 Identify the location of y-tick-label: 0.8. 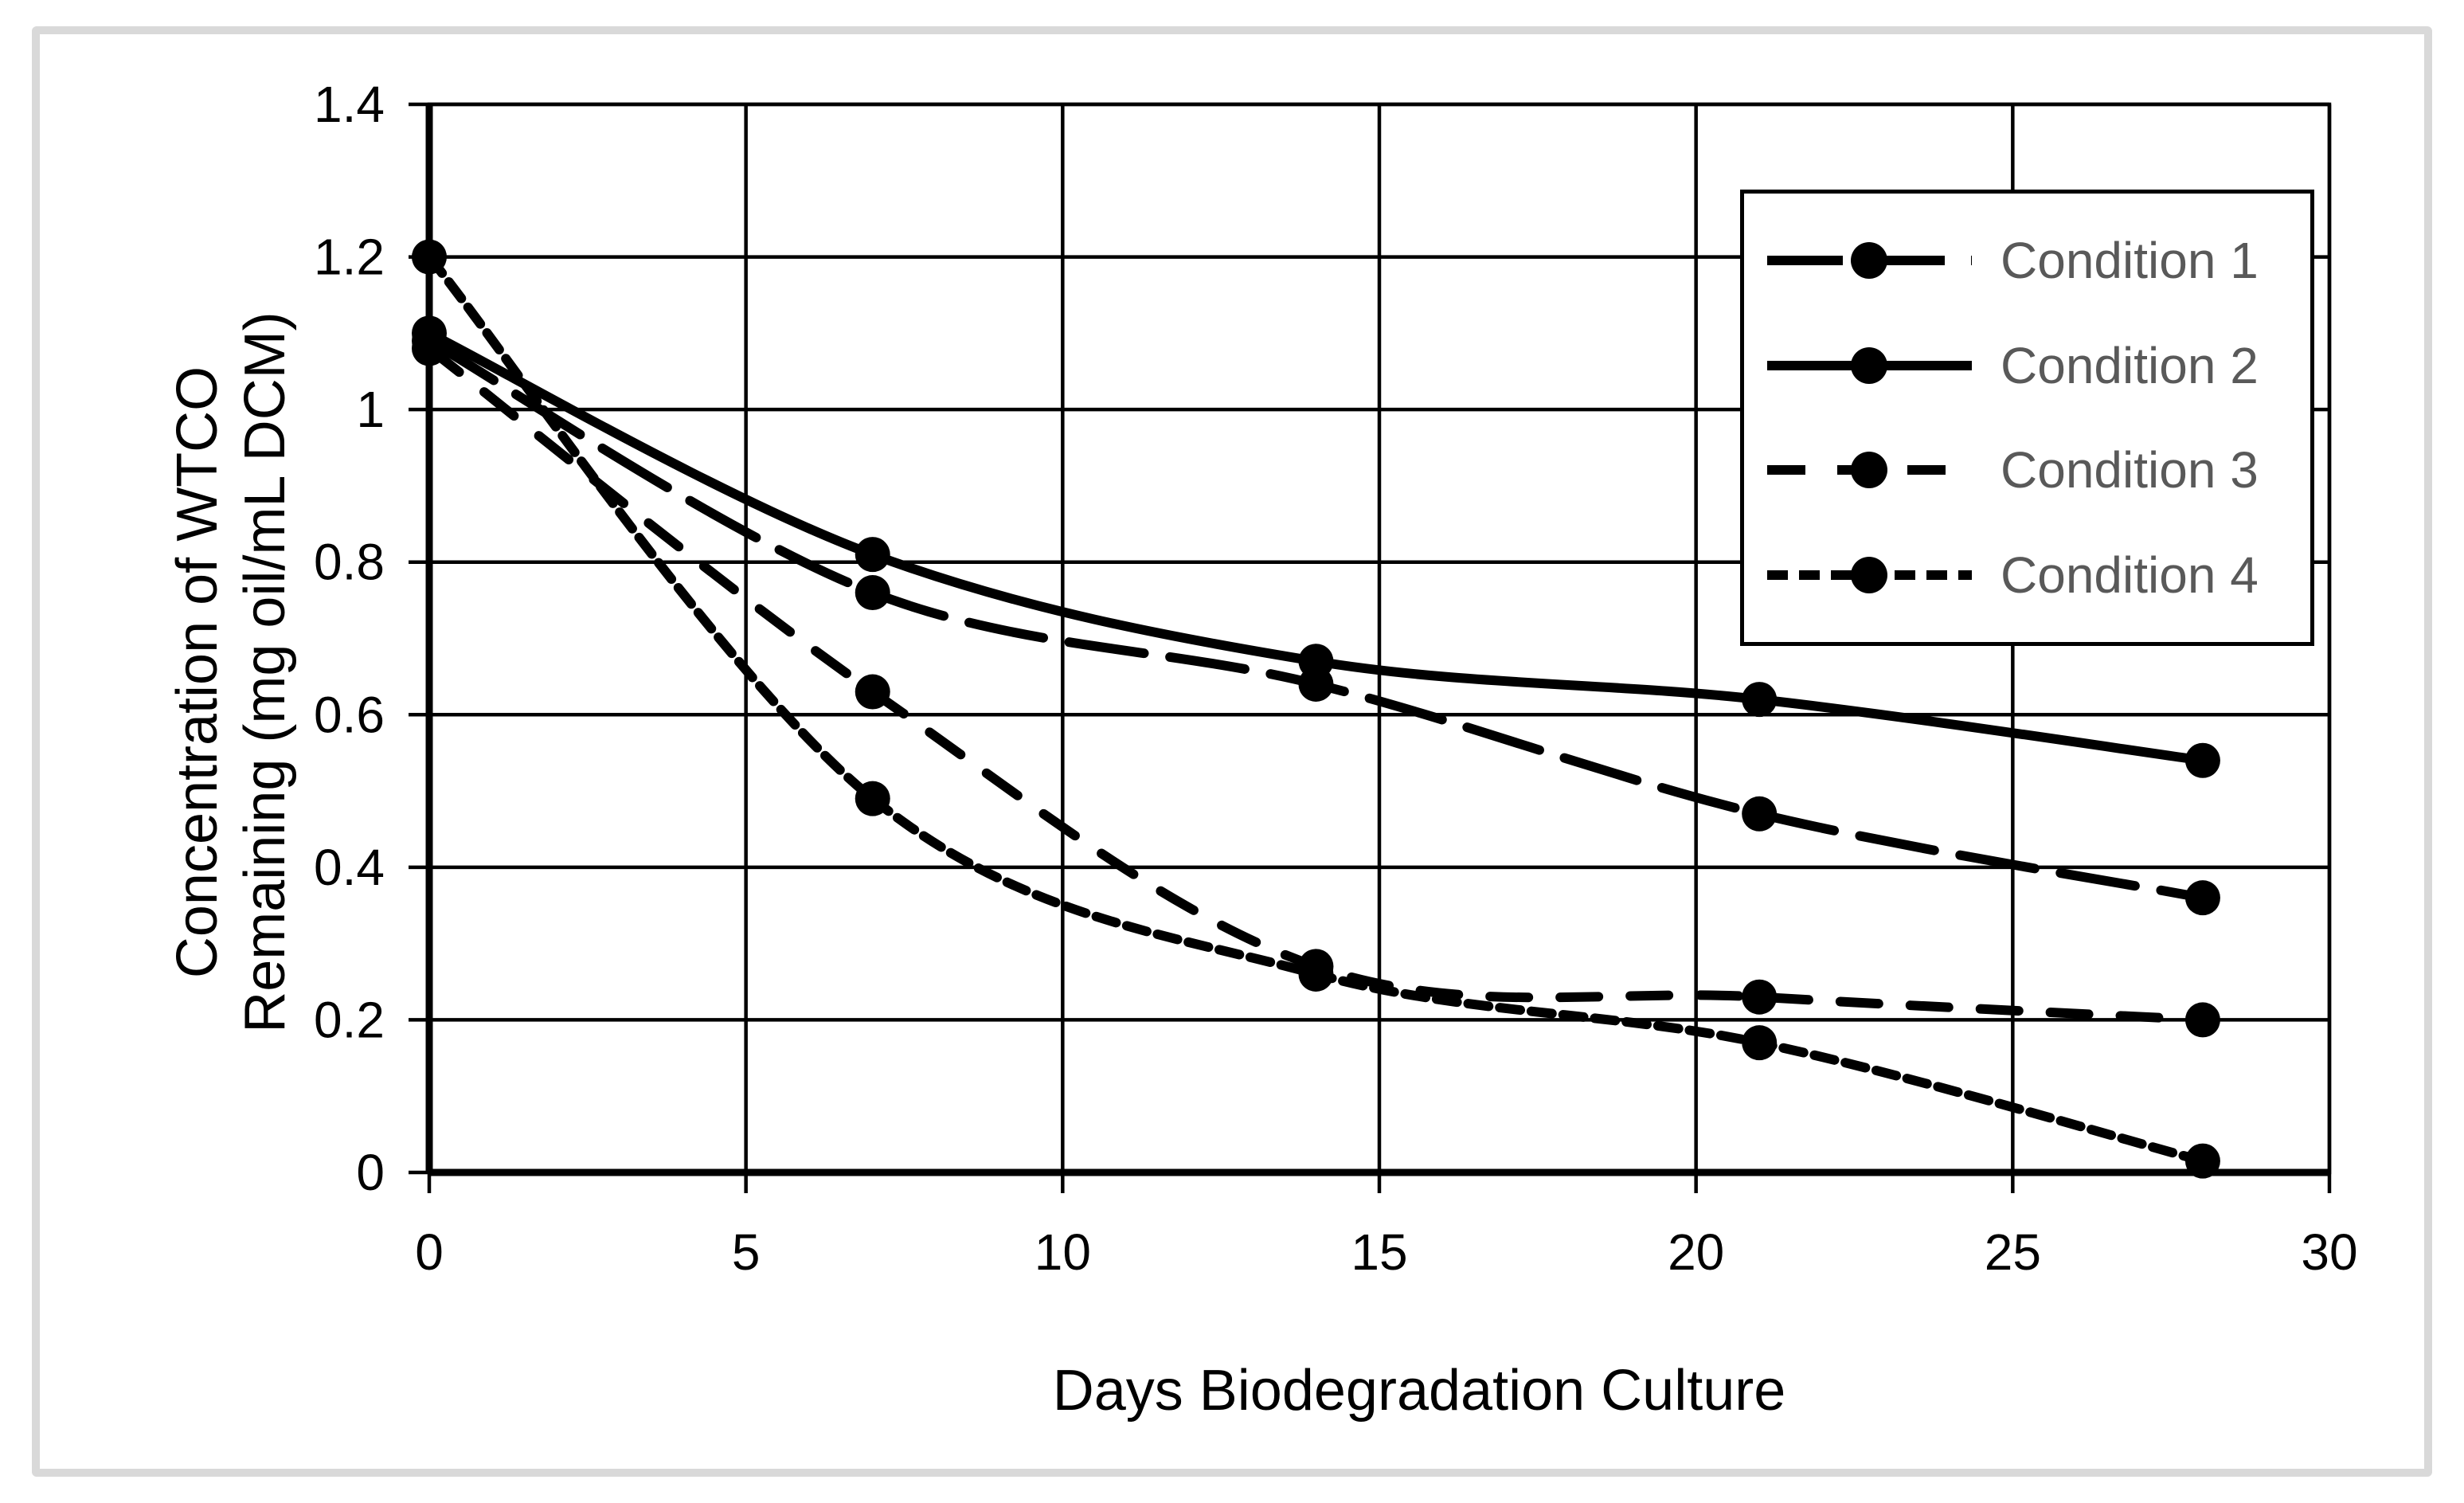
(349, 563).